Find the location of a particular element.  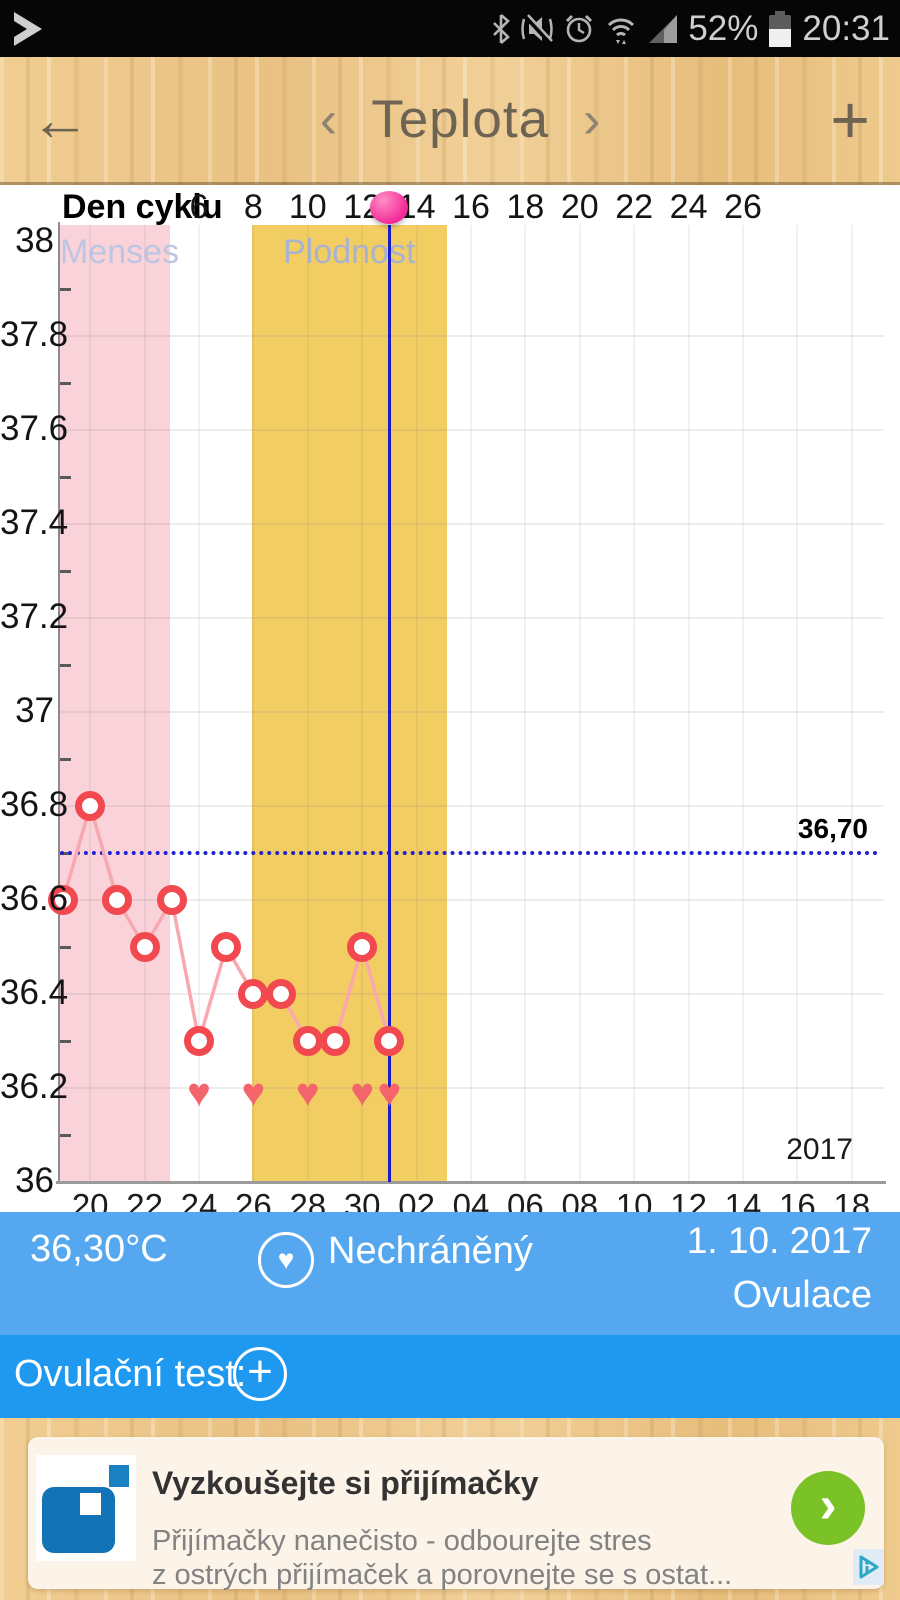

clock: 20:31 is located at coordinates (846, 28).